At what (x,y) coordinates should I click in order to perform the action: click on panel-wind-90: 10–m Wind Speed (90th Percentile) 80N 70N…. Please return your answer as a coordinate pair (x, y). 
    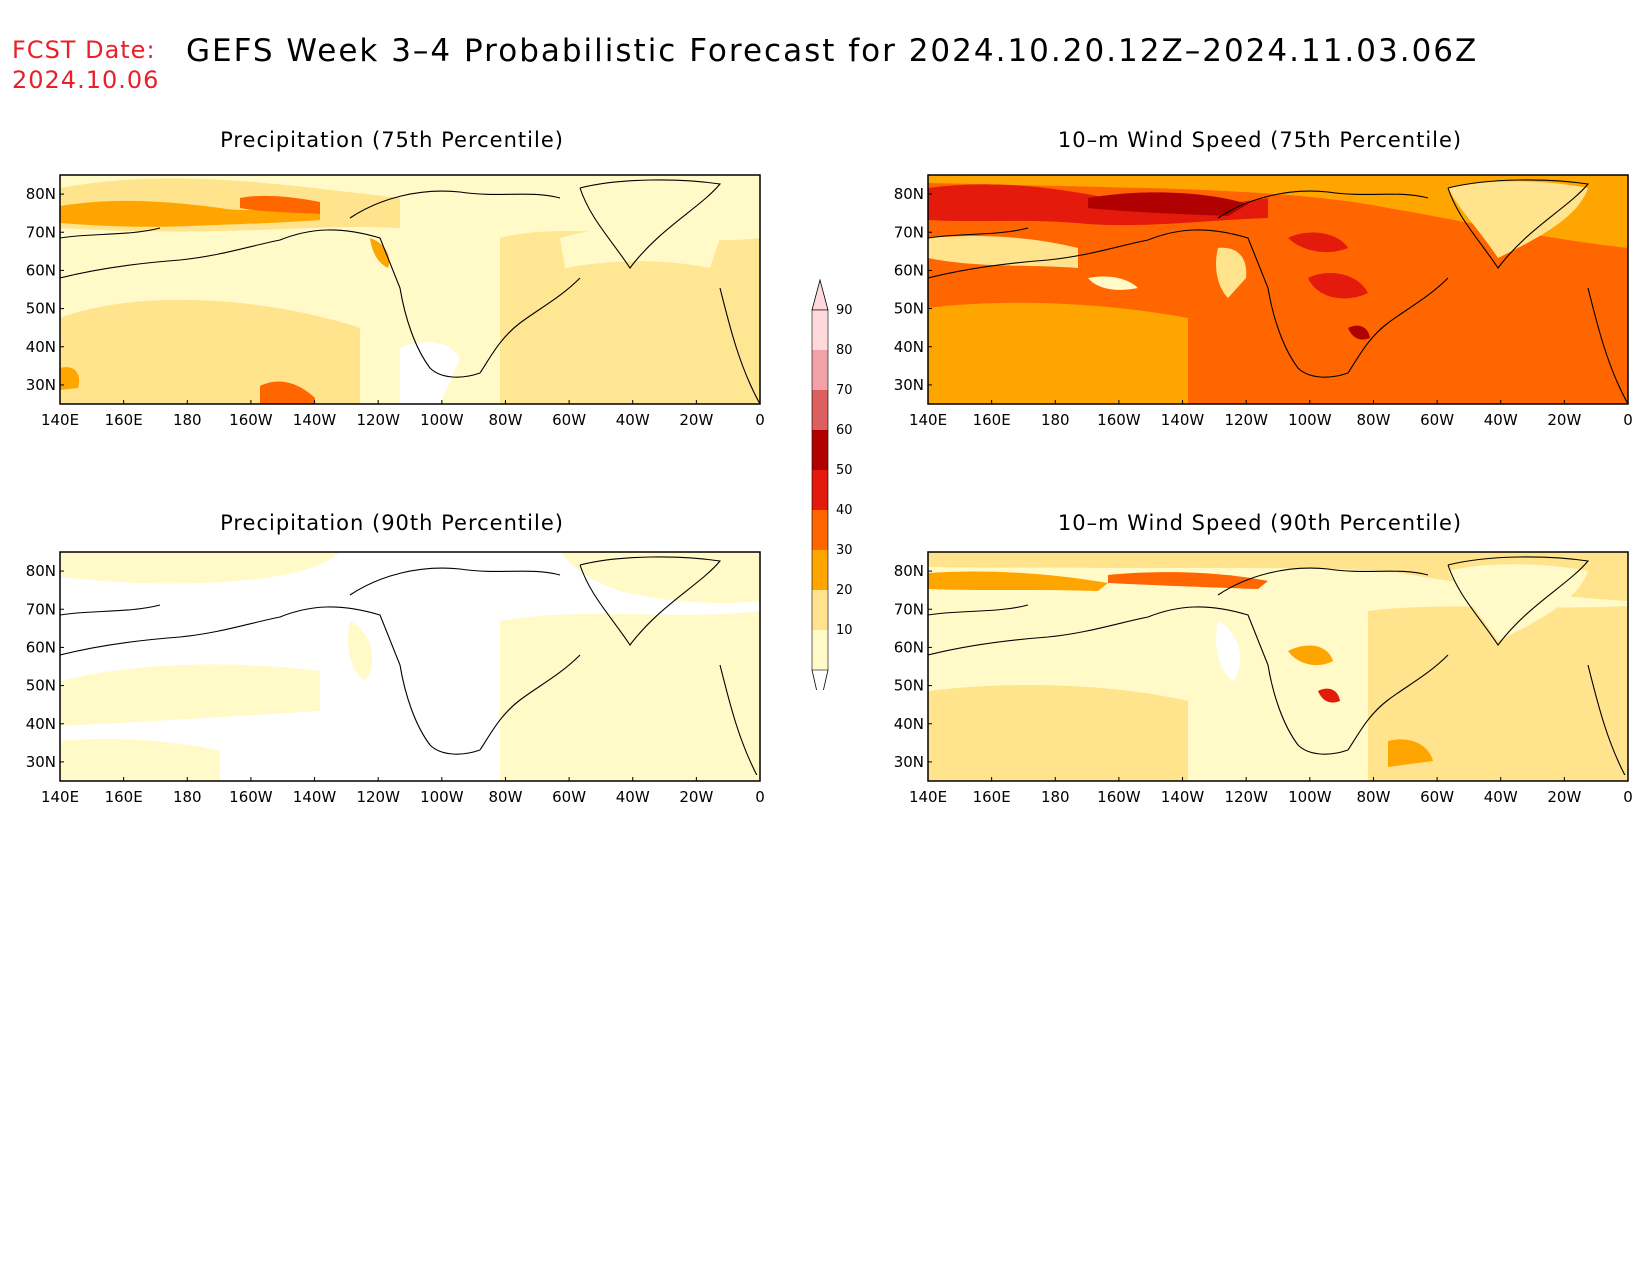
    Looking at the image, I should click on (1263, 658).